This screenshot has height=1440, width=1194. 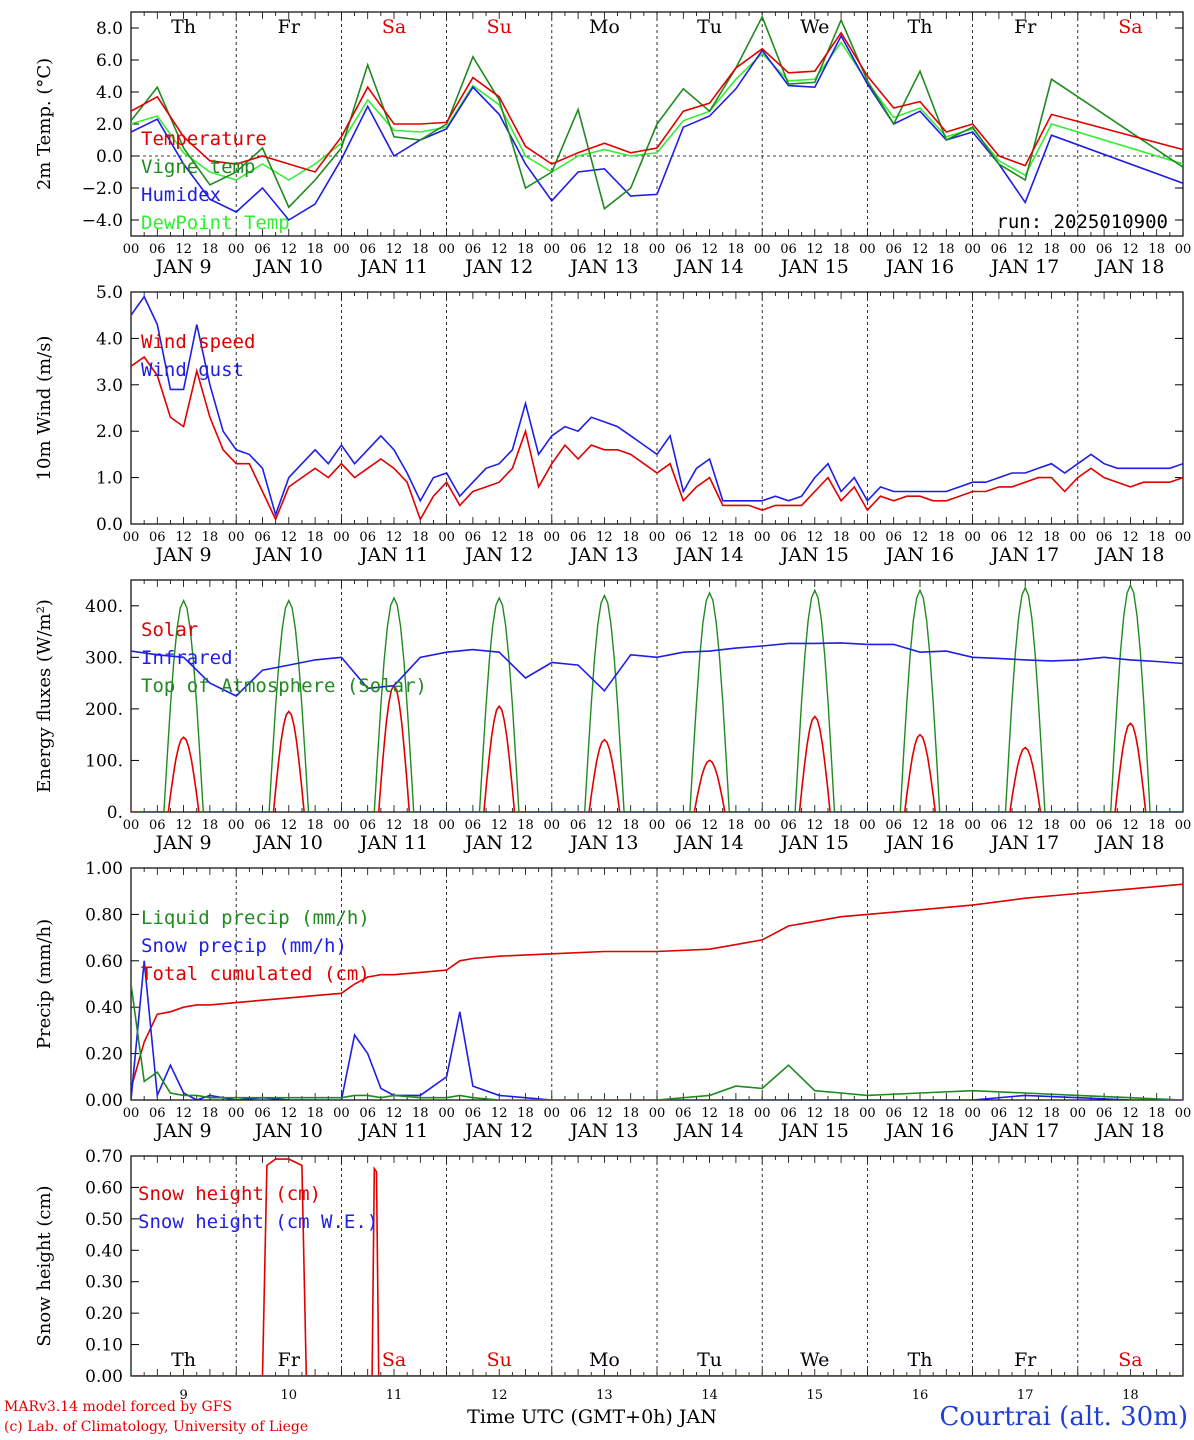 I want to click on date-label: JAN 13, so click(x=603, y=843).